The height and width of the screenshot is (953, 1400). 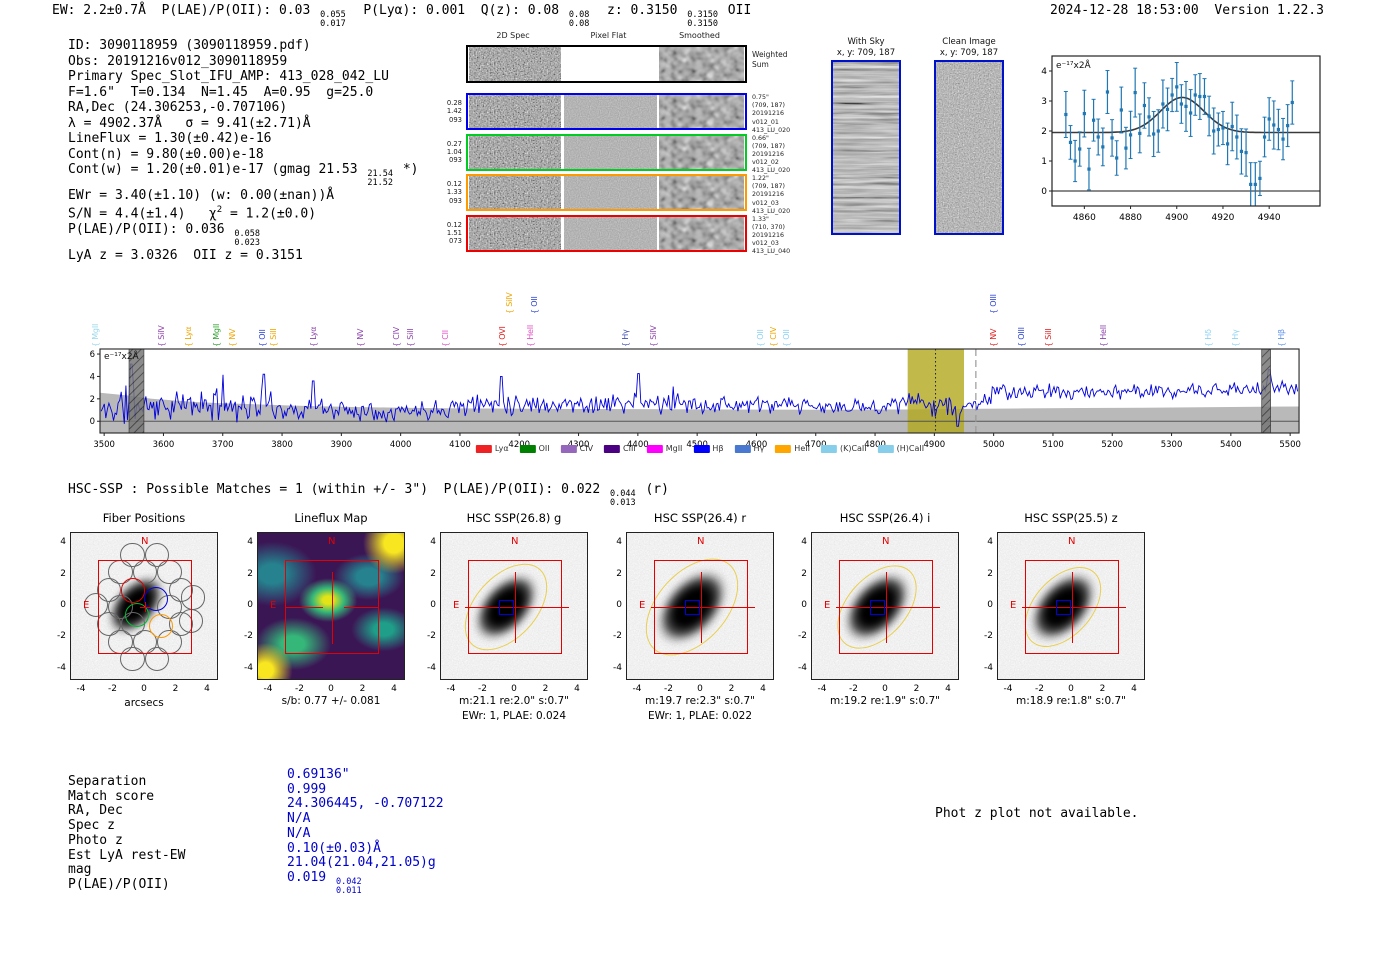 I want to click on cutout-col-header: 2D Spec, so click(x=513, y=35).